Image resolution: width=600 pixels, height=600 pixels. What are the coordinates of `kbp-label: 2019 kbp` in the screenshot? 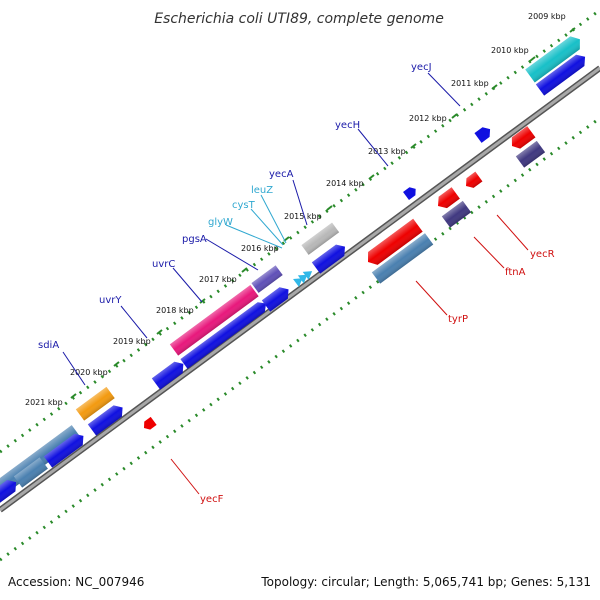 It's located at (132, 341).